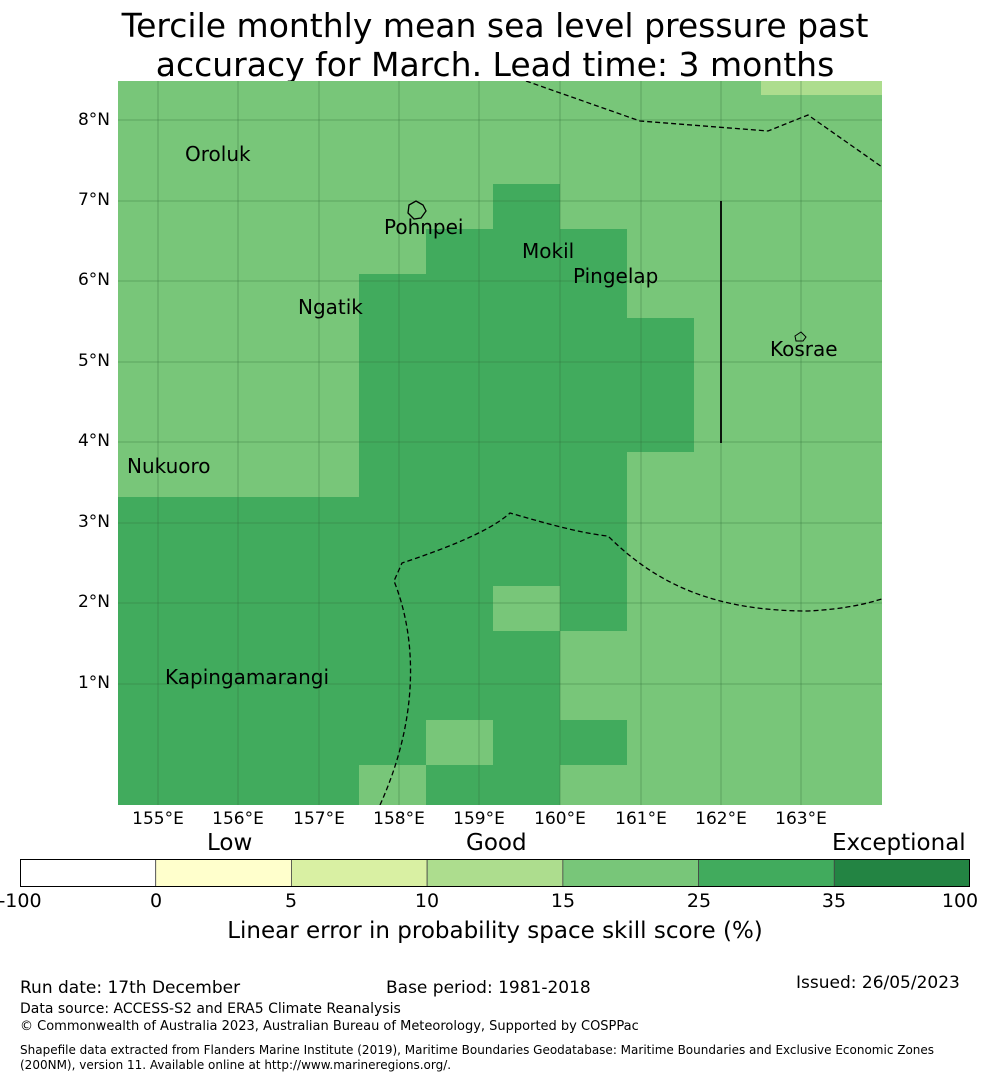  Describe the element at coordinates (230, 843) in the screenshot. I see `legend-category-low: Low` at that location.